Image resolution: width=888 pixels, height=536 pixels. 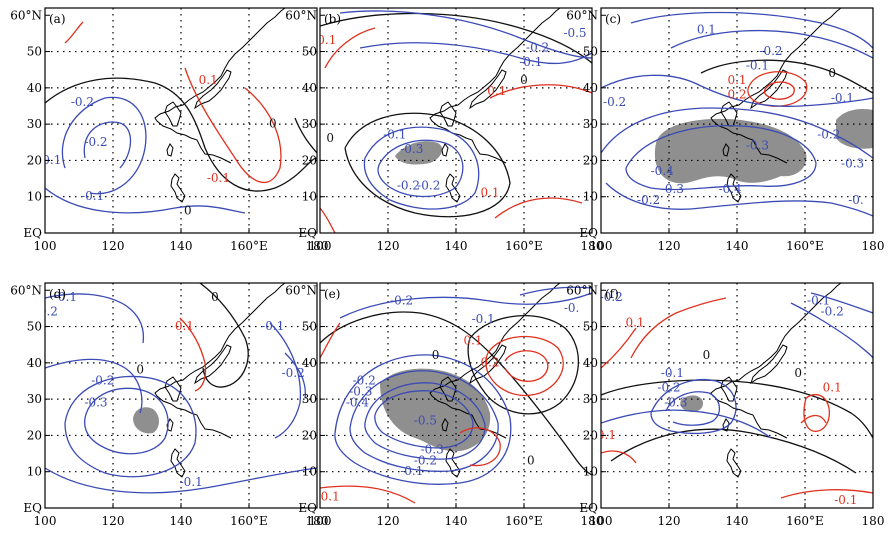 What do you see at coordinates (613, 19) in the screenshot?
I see `panel-label: (c)` at bounding box center [613, 19].